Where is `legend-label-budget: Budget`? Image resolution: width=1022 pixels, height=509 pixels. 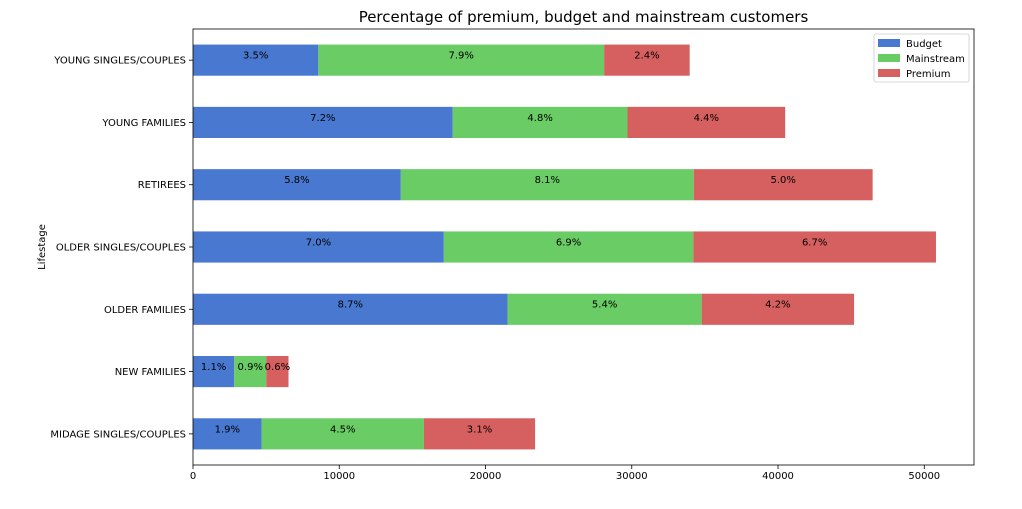
legend-label-budget: Budget is located at coordinates (924, 44).